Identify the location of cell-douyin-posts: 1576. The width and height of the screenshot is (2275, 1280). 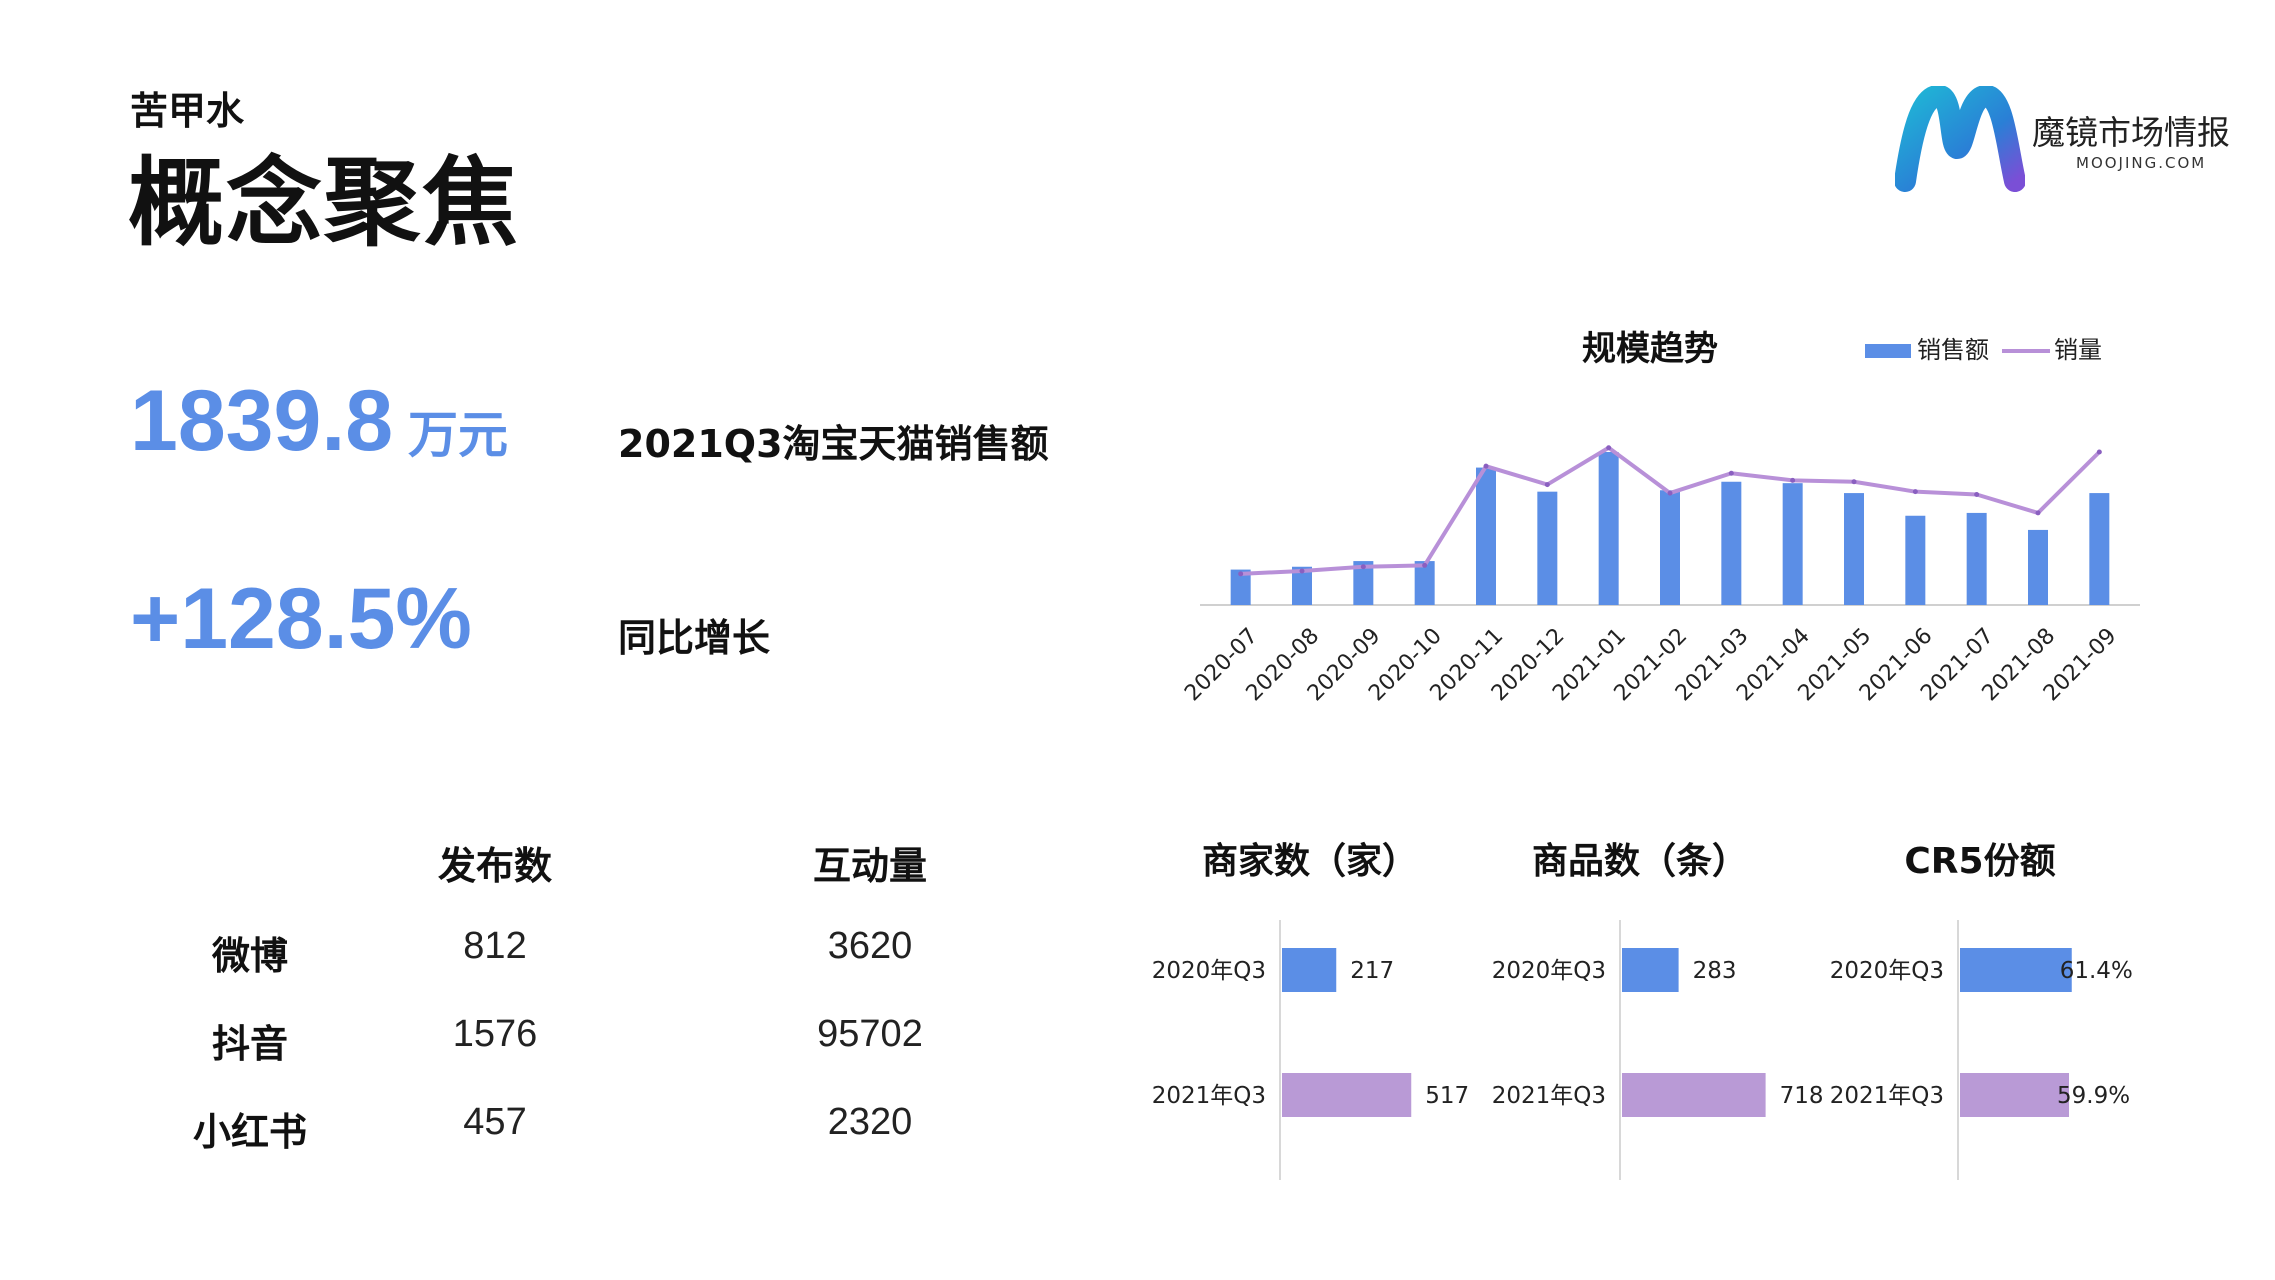
(495, 1034).